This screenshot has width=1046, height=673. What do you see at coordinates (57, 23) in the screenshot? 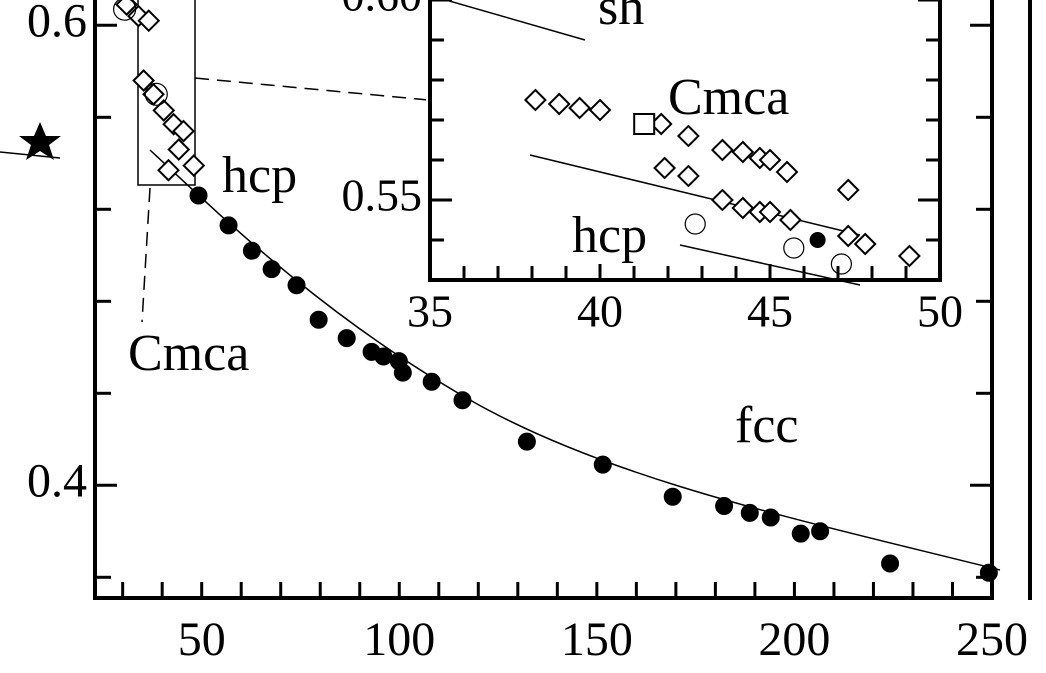
I see `y-tick-label: 0.6` at bounding box center [57, 23].